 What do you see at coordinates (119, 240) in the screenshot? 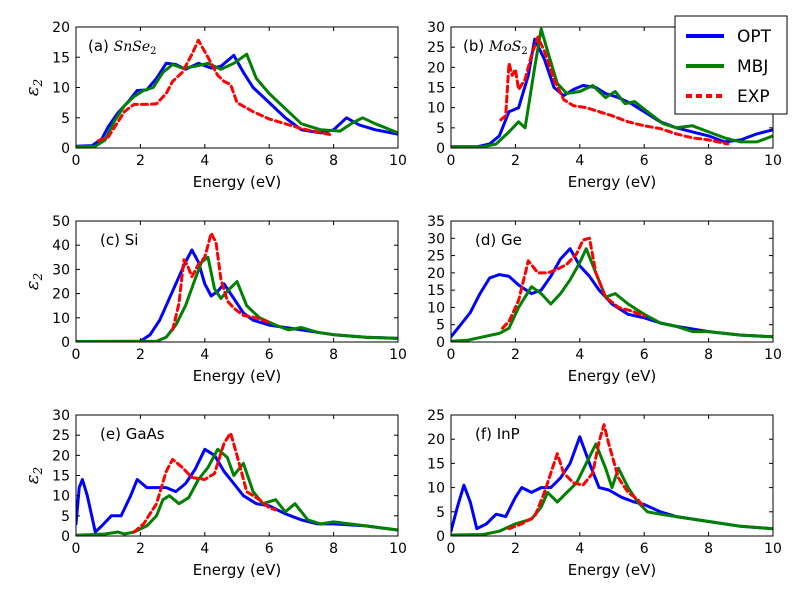
I see `panel-label: (c) Si` at bounding box center [119, 240].